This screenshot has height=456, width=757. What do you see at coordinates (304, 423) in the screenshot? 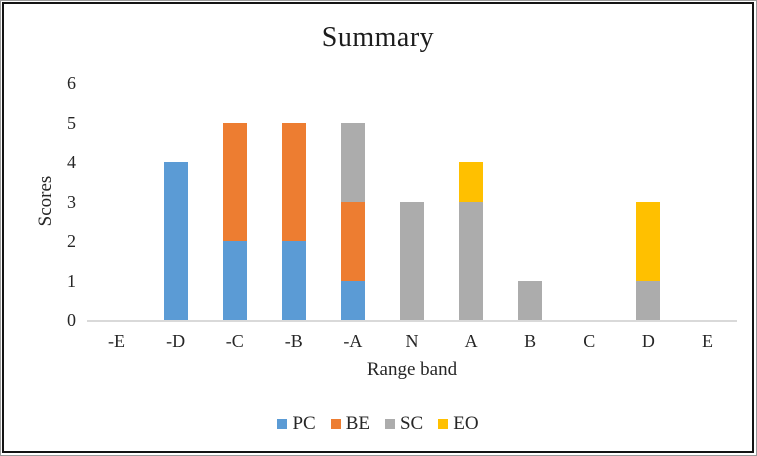
I see `legend-label: PC` at bounding box center [304, 423].